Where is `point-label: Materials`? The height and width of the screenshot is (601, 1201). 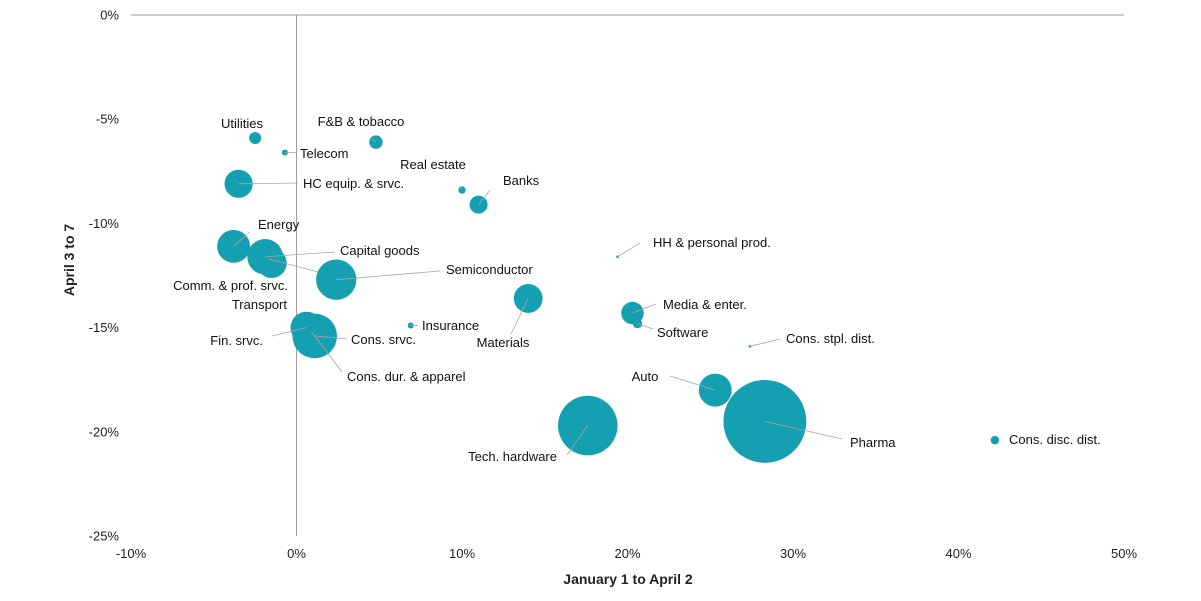
point-label: Materials is located at coordinates (503, 342).